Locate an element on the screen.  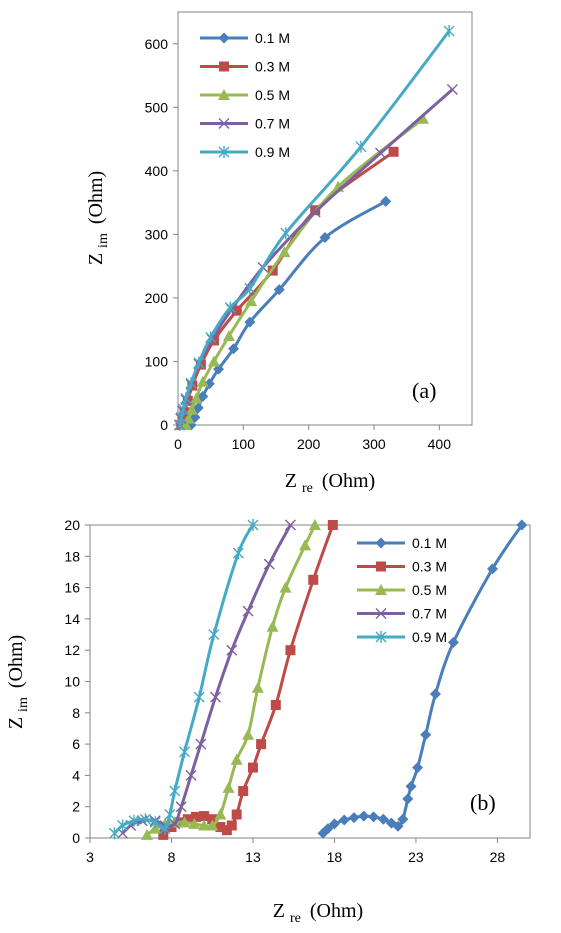
legend-label: 0.1 M is located at coordinates (429, 543).